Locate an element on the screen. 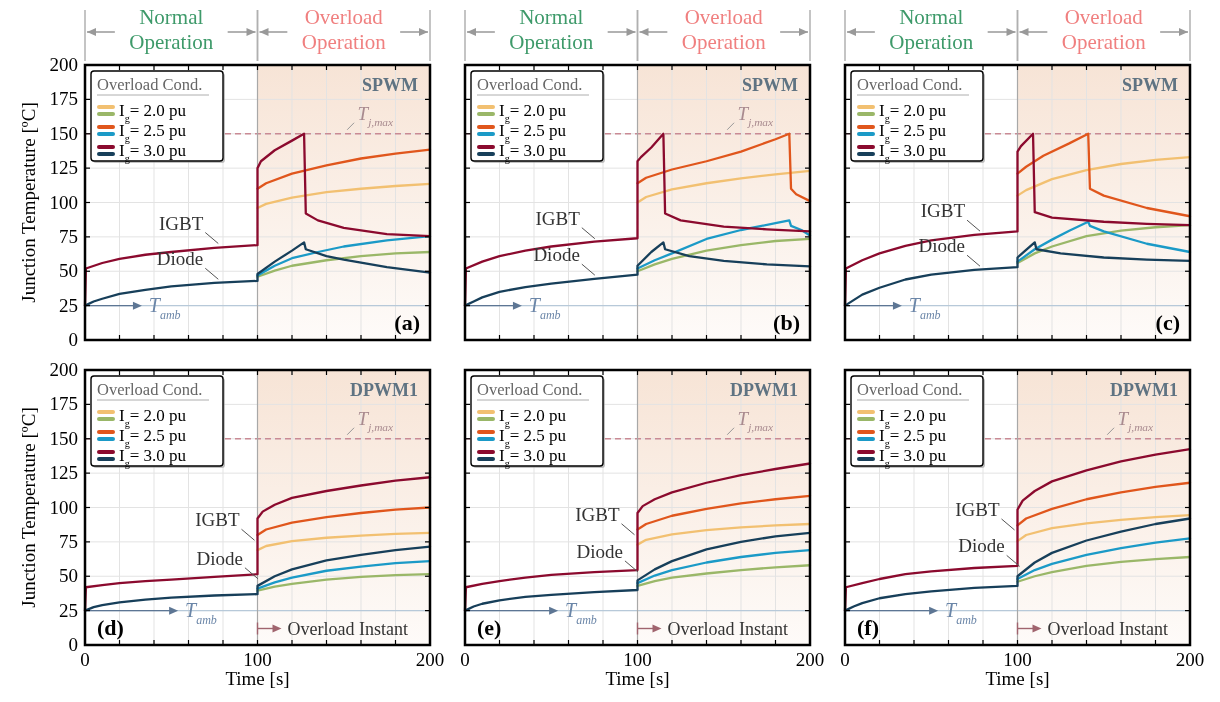 The width and height of the screenshot is (1220, 702). text: (a) is located at coordinates (407, 322).